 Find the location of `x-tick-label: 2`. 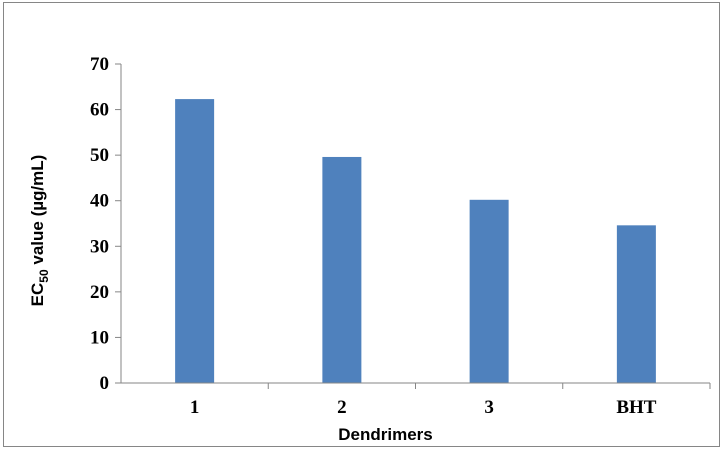

x-tick-label: 2 is located at coordinates (342, 407).